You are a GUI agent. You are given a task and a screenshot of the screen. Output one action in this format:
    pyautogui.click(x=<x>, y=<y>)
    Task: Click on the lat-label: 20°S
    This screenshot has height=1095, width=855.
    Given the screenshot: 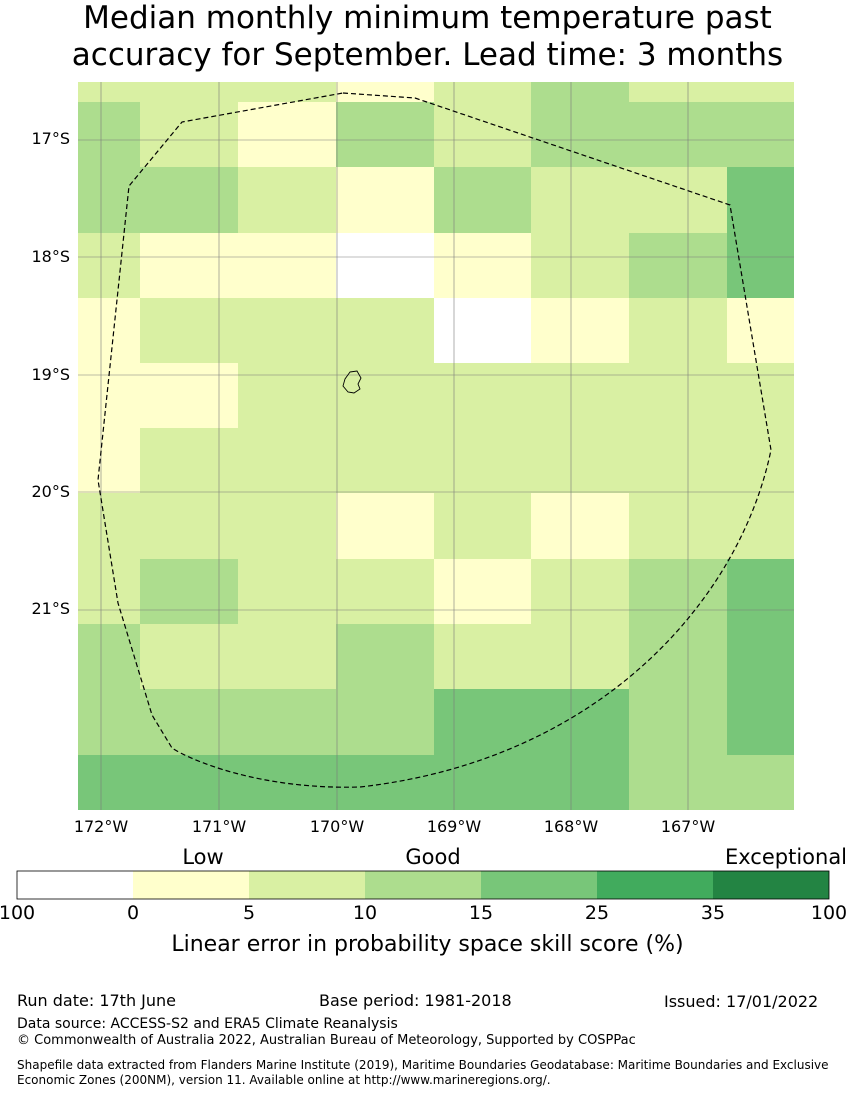 What is the action you would take?
    pyautogui.click(x=50, y=491)
    